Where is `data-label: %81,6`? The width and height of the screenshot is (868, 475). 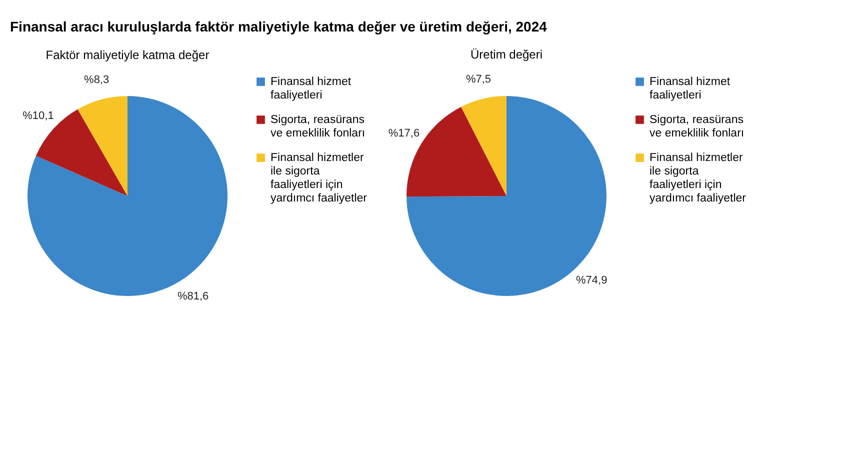 data-label: %81,6 is located at coordinates (193, 296).